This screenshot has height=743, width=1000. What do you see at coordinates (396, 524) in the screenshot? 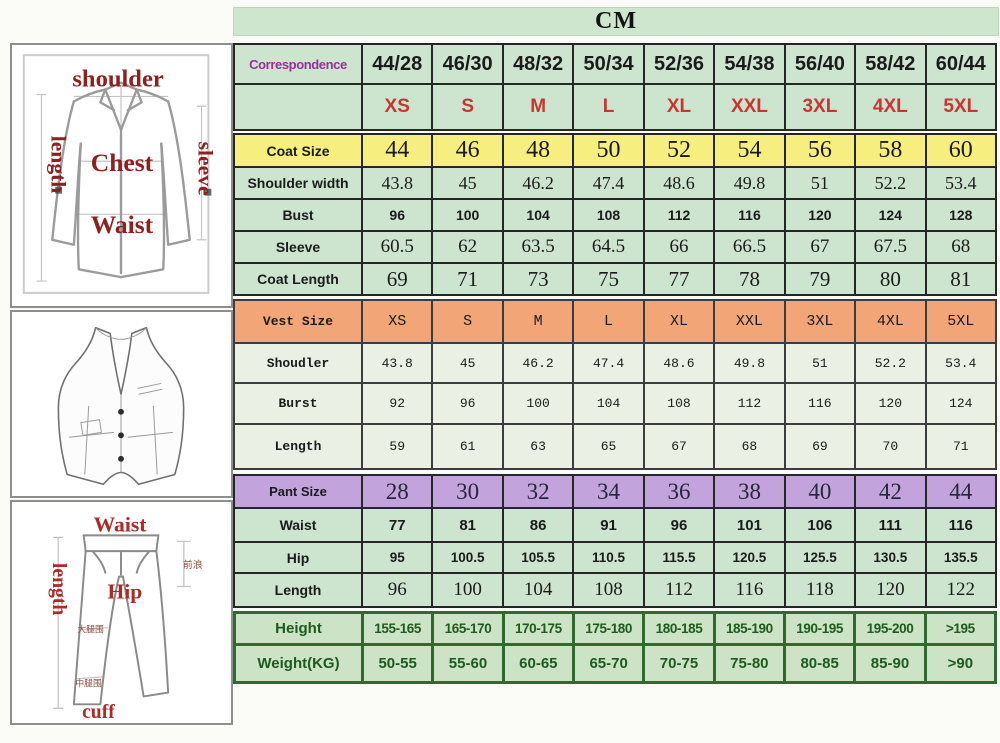
I see `table-cell: 77` at bounding box center [396, 524].